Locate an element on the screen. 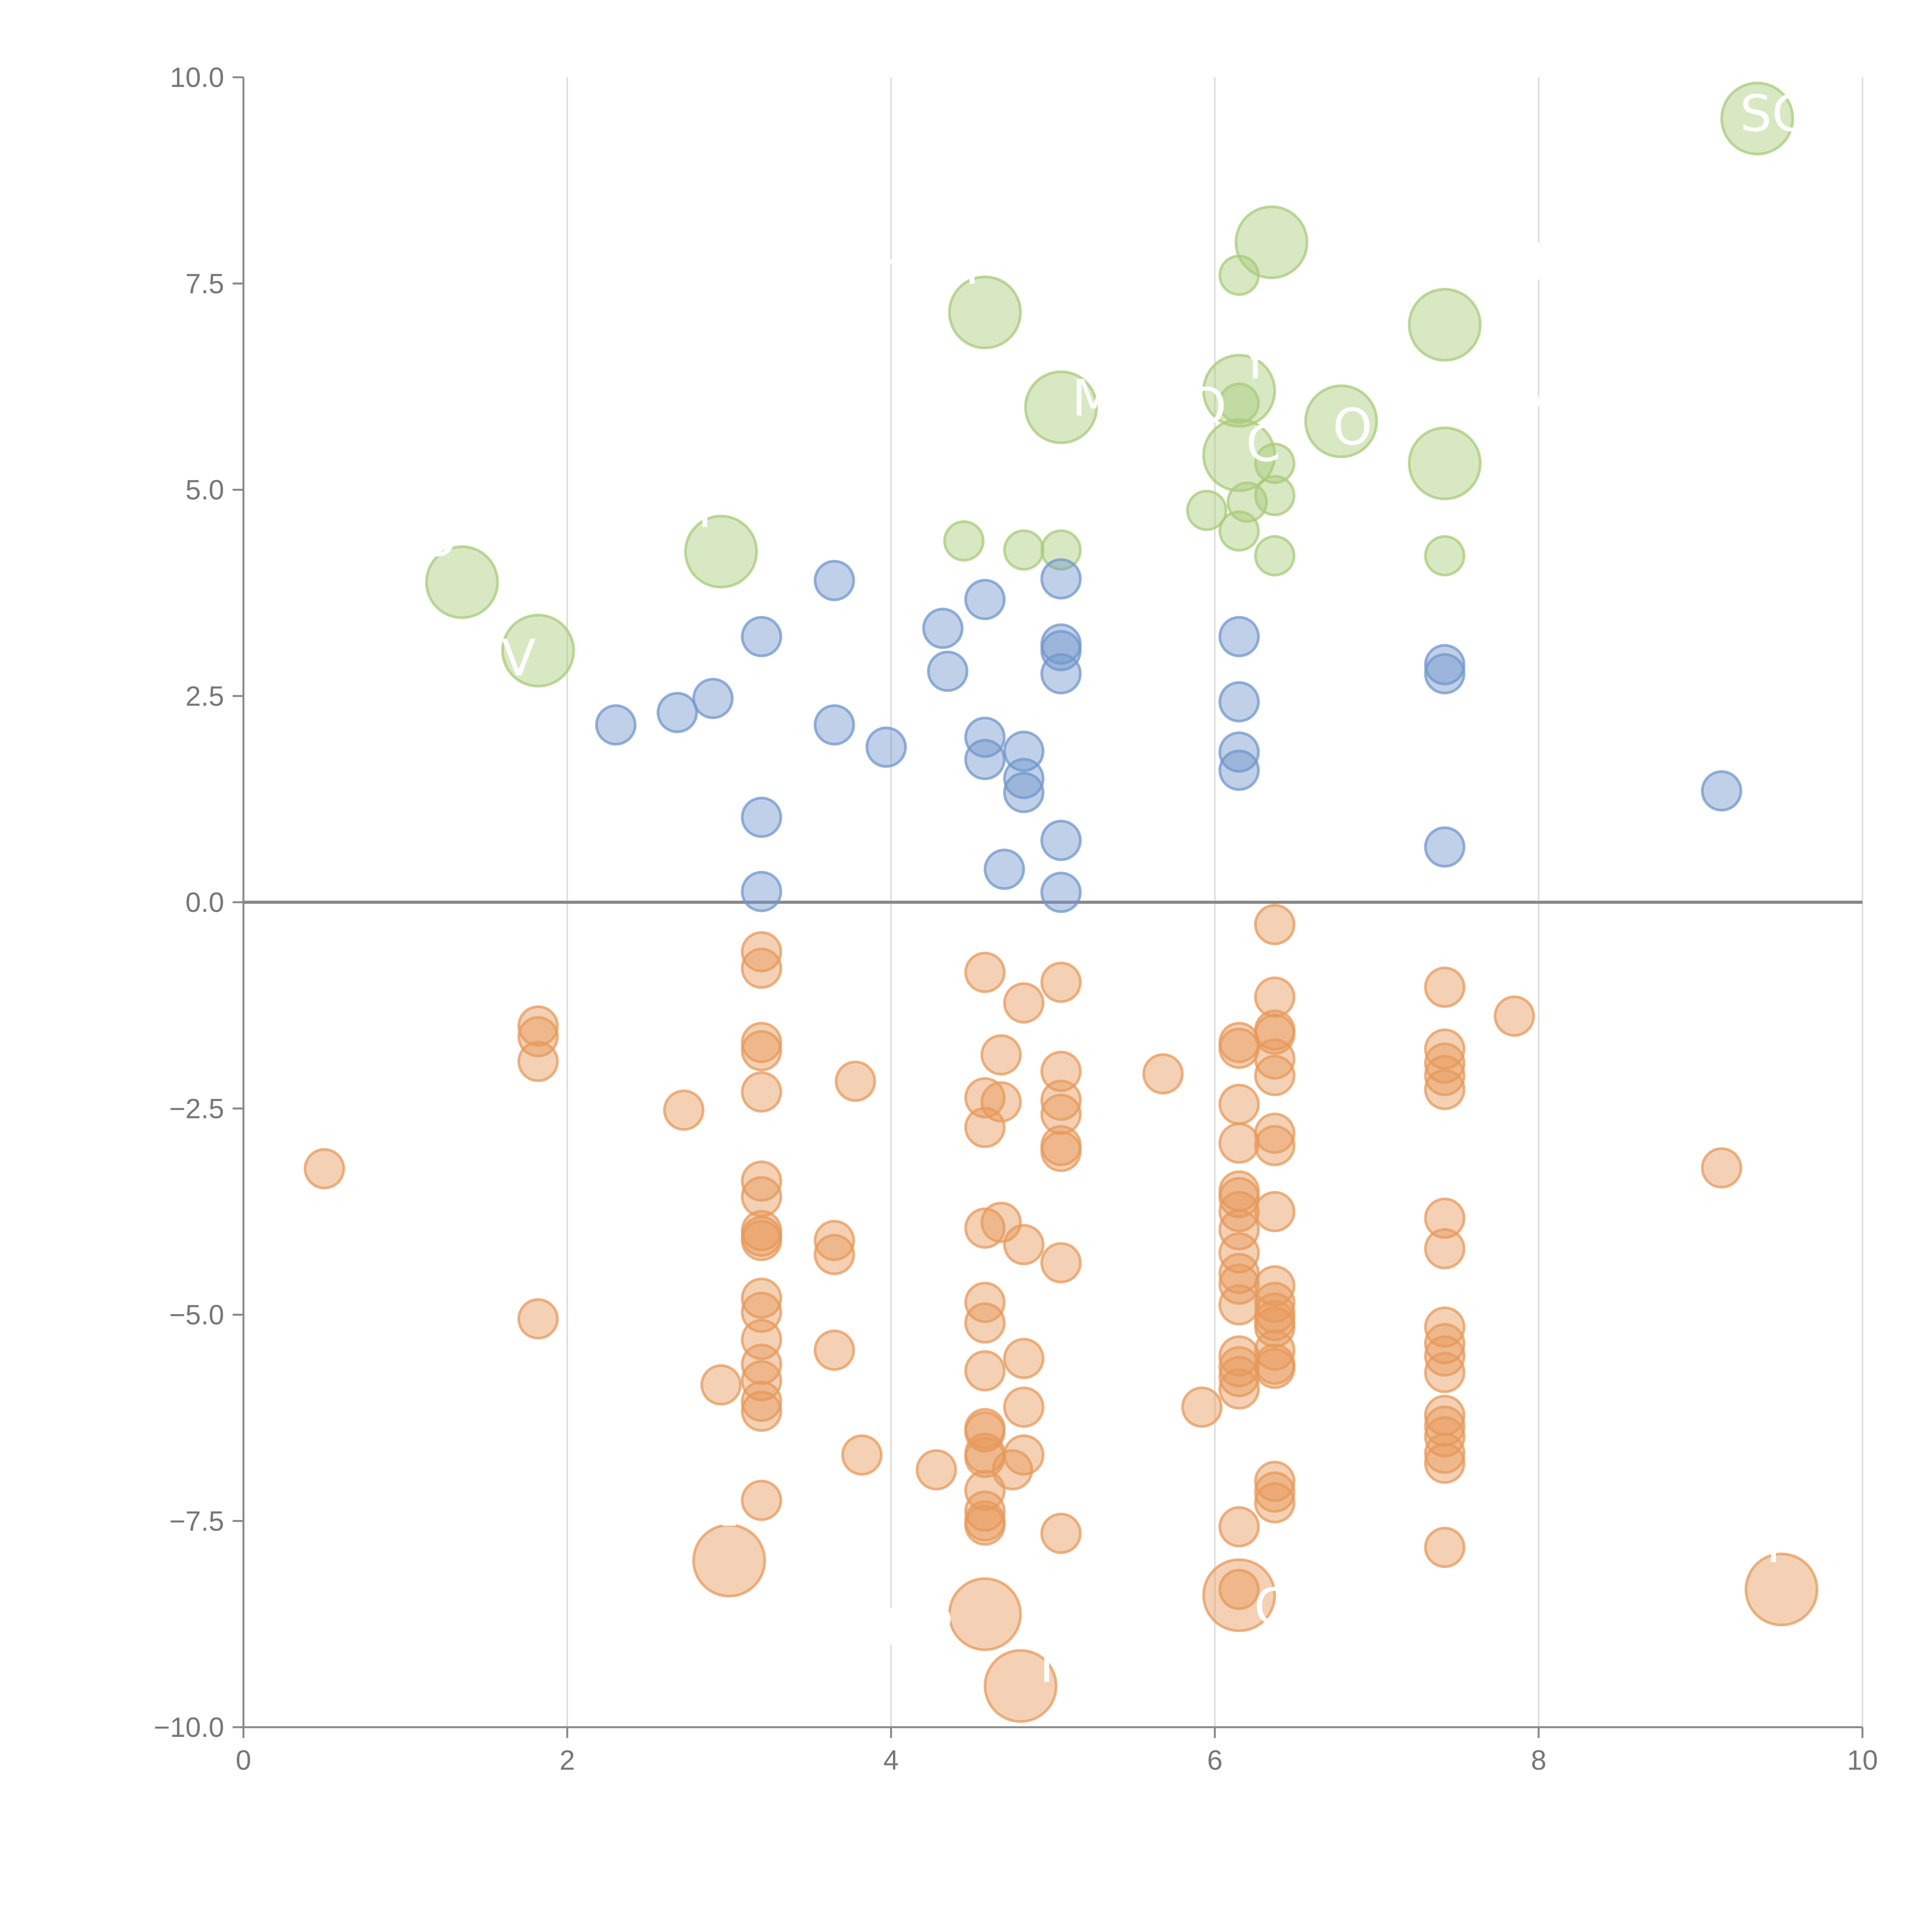 The width and height of the screenshot is (1932, 1932). point-label: V is located at coordinates (519, 658).